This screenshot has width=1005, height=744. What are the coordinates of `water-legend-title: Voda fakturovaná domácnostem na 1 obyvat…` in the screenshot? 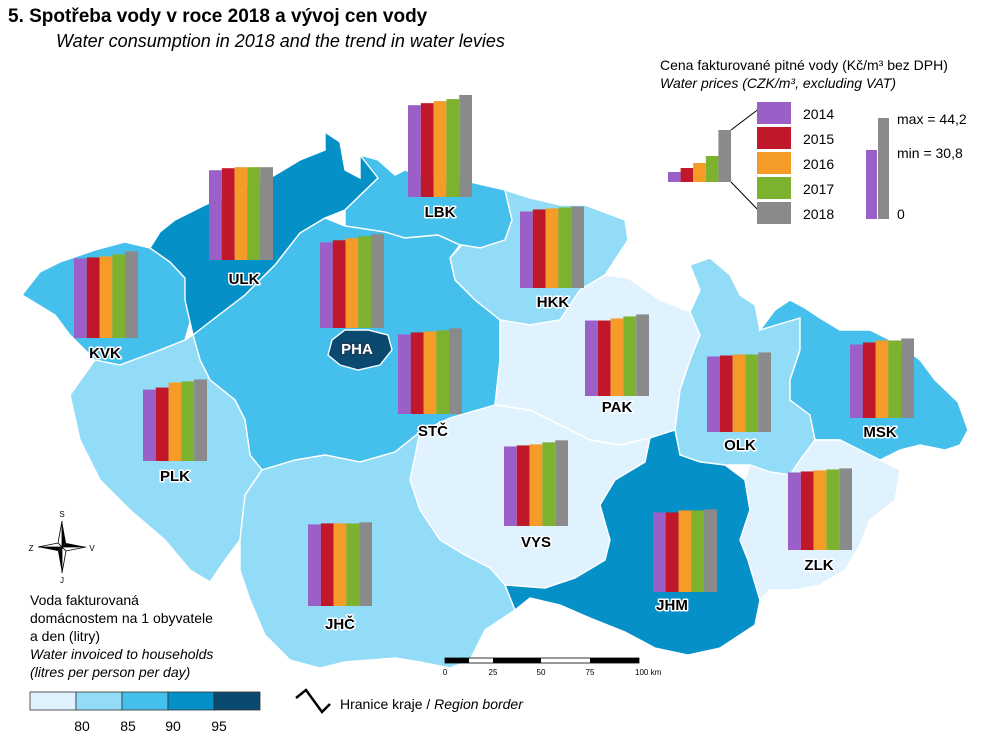 It's located at (122, 636).